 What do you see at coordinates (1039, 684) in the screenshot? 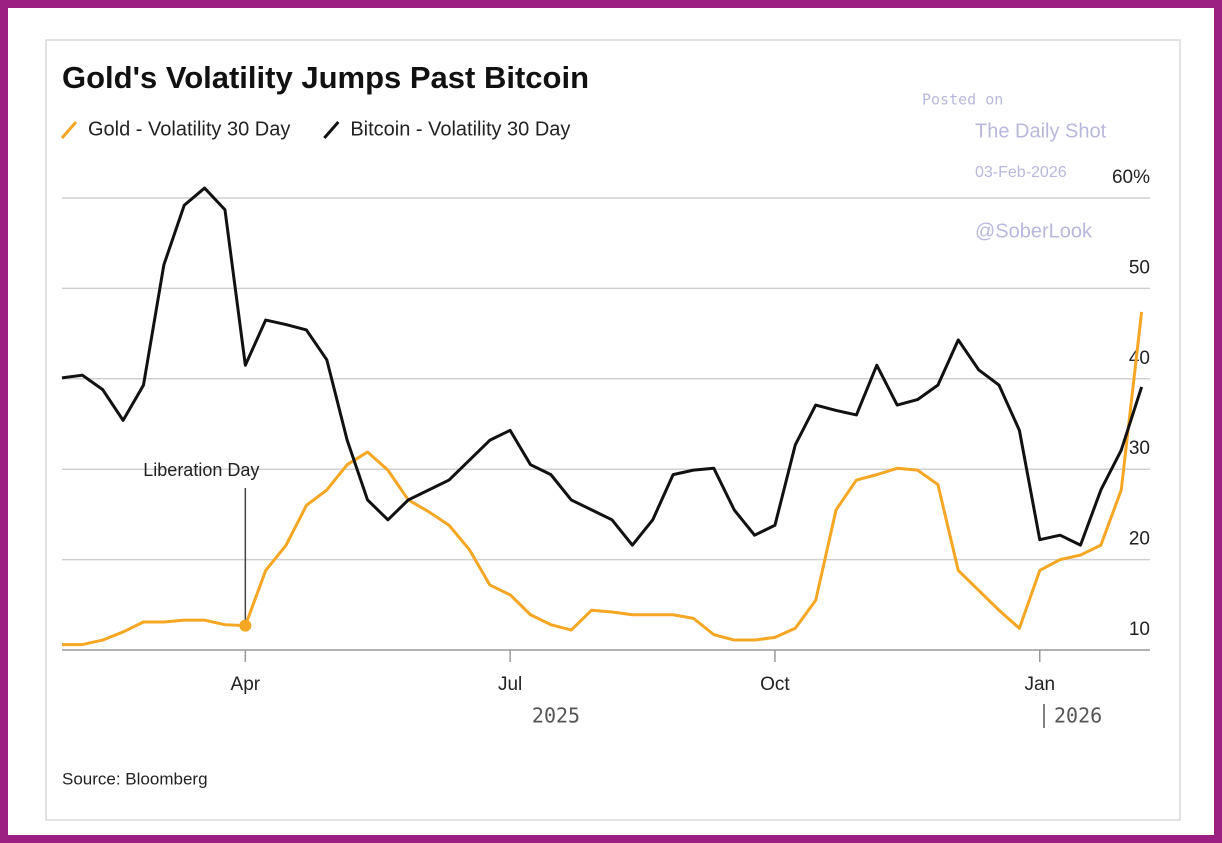
I see `x-tick-label: Jan` at bounding box center [1039, 684].